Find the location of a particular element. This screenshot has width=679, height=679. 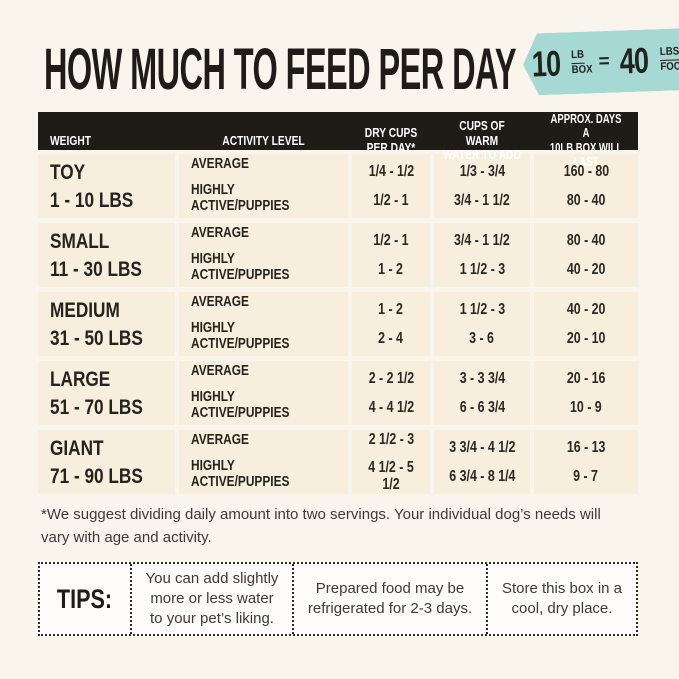

column-header-weight: WEIGHT is located at coordinates (70, 140).